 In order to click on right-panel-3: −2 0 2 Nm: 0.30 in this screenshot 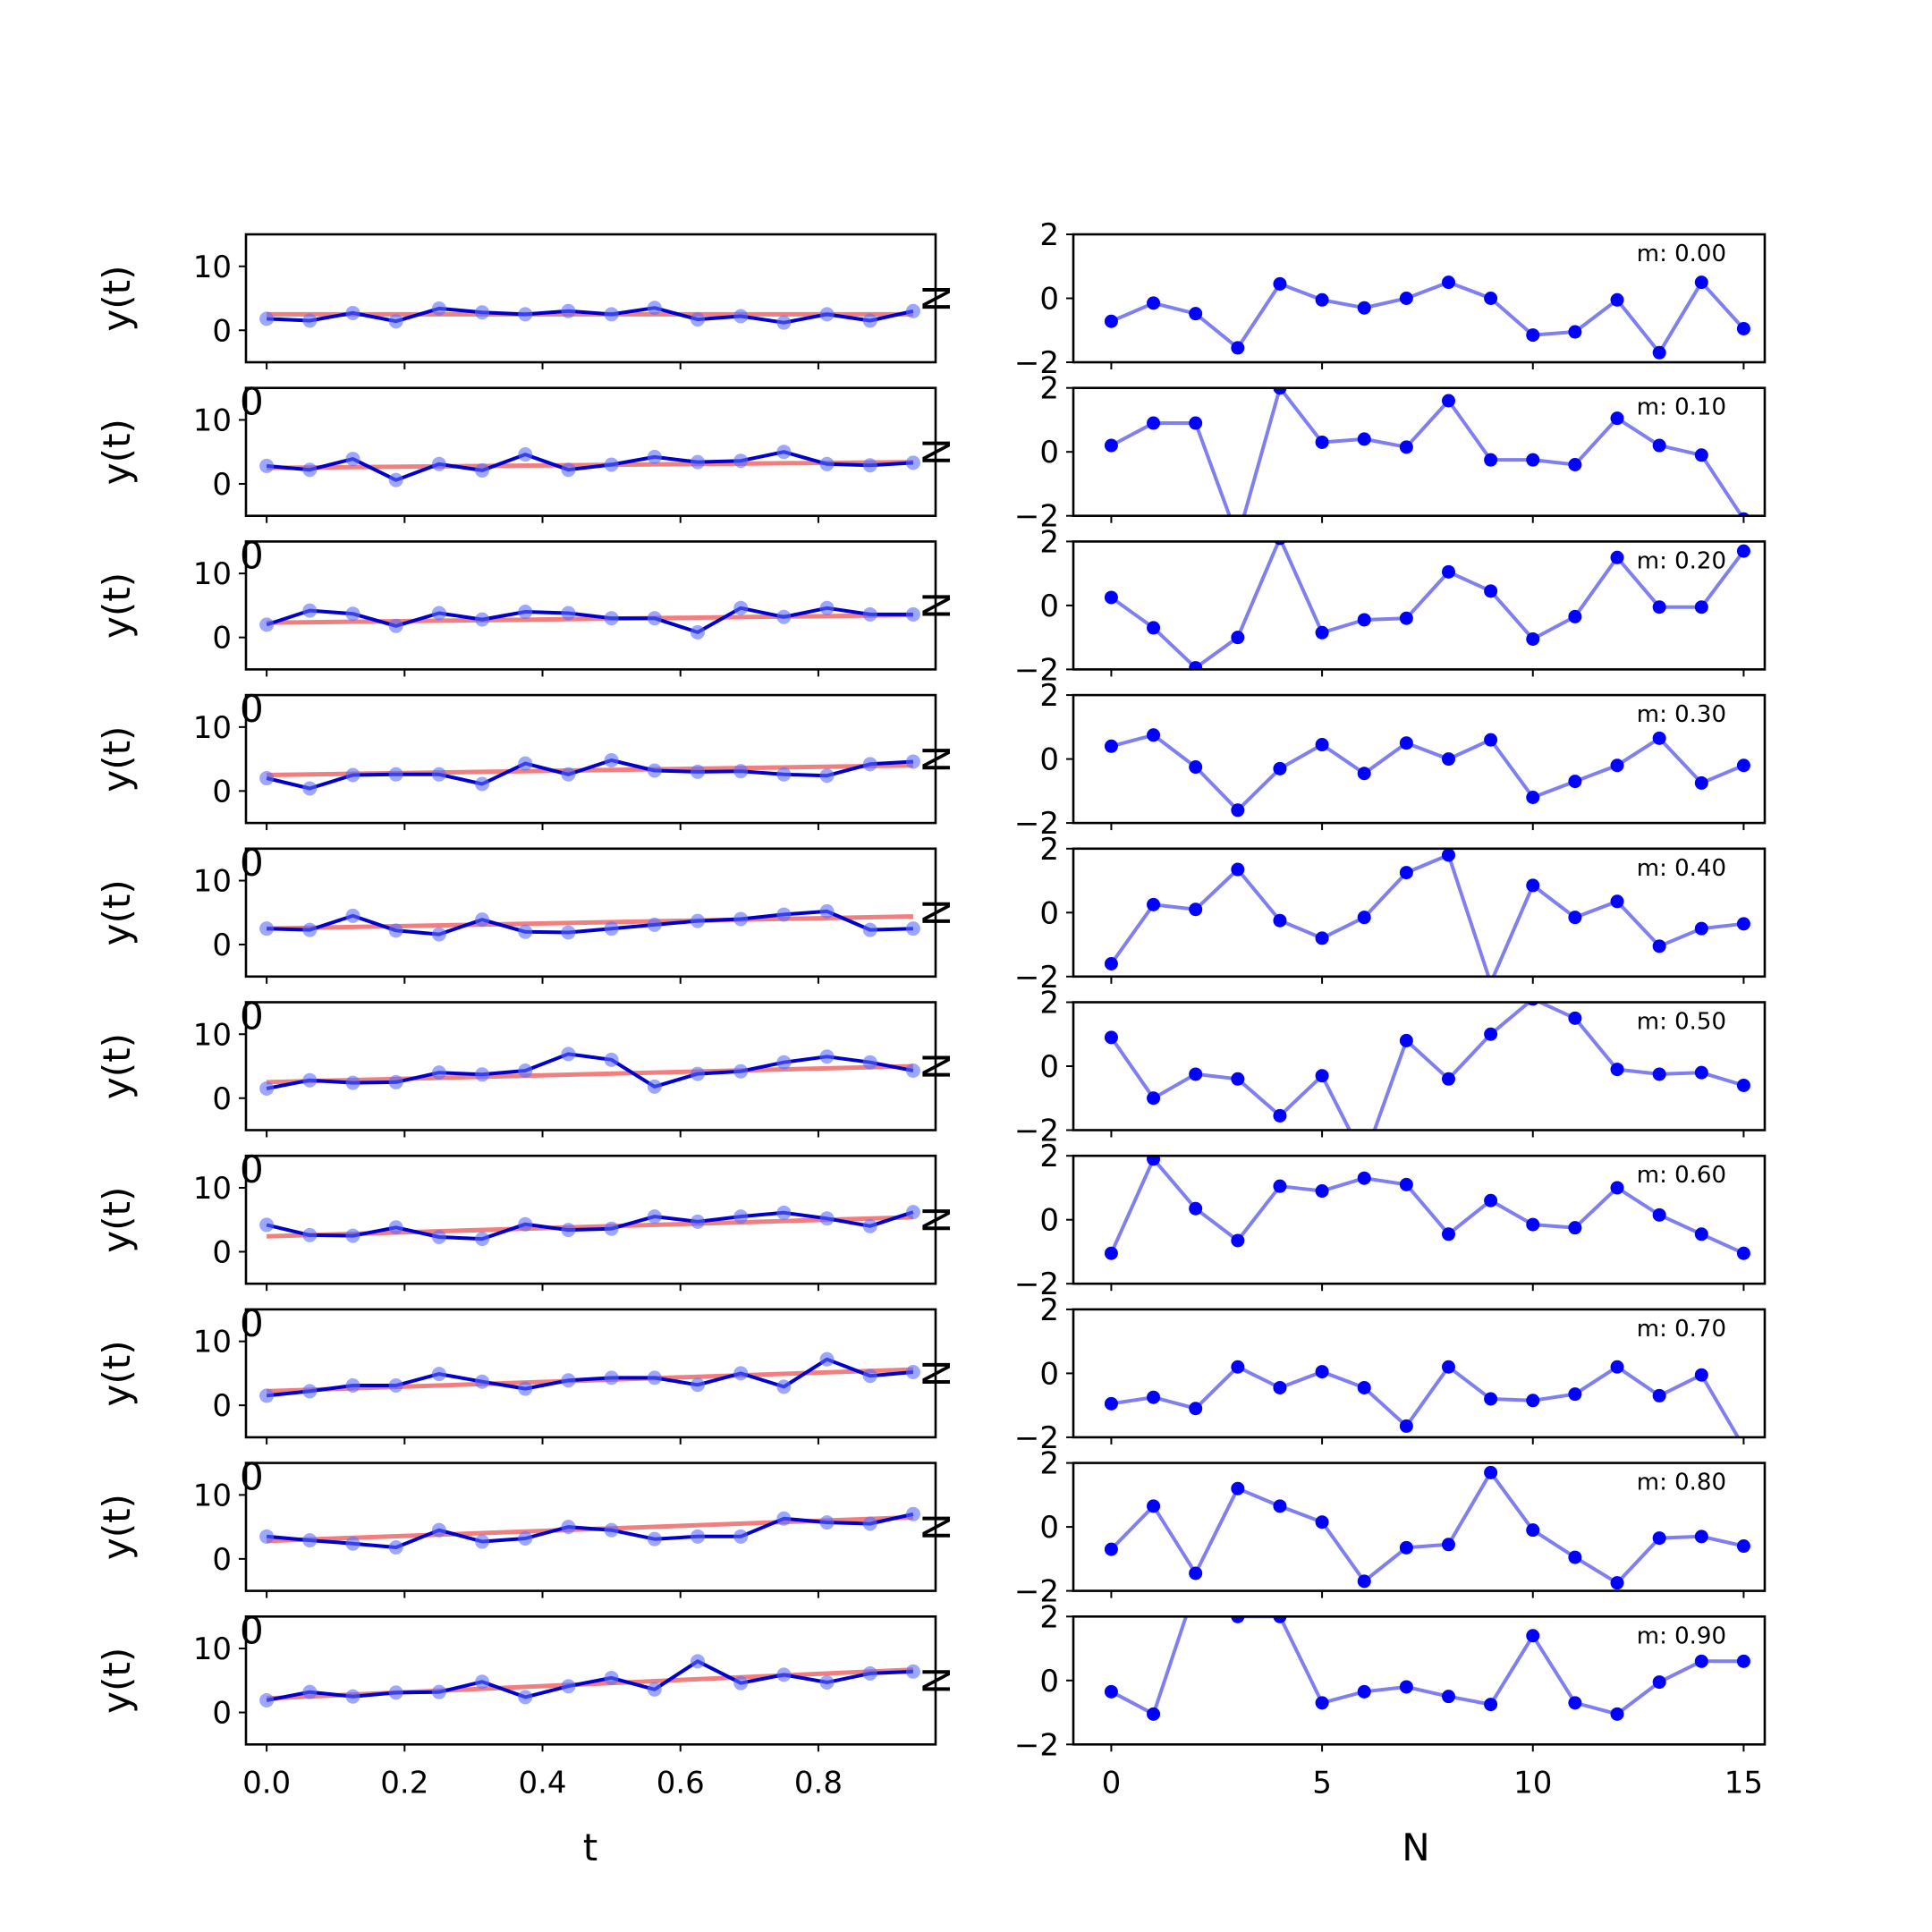, I will do `click(1341, 760)`.